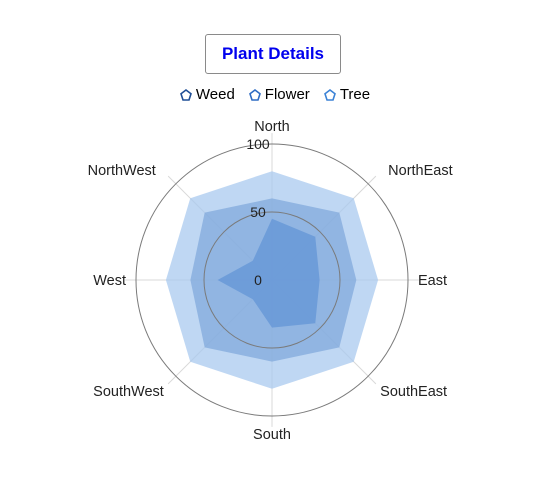  I want to click on legend-label-flower: Flower, so click(287, 94).